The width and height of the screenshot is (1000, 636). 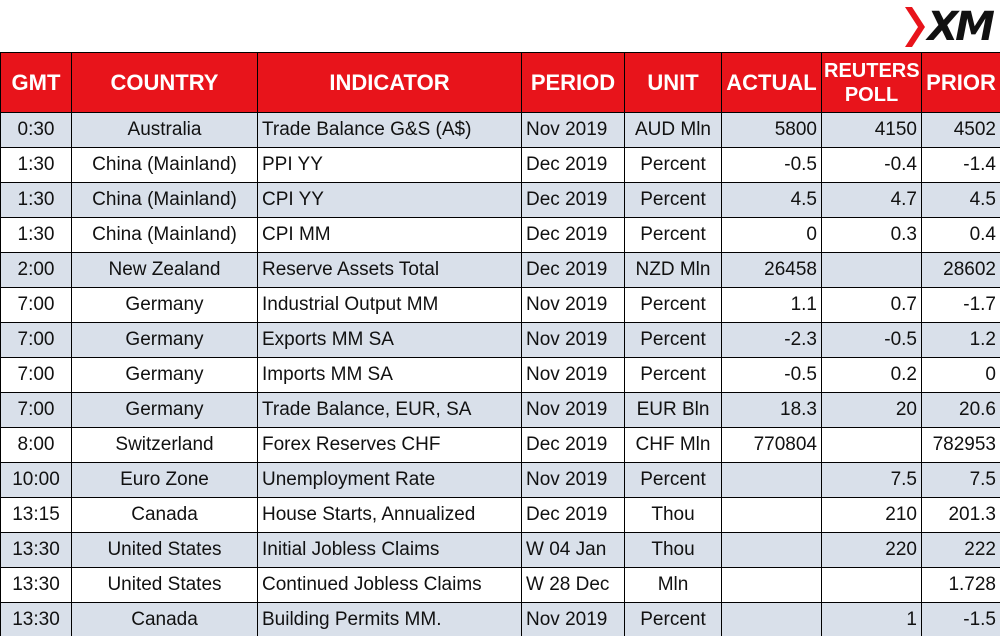 What do you see at coordinates (36, 270) in the screenshot?
I see `cell-gmt: 2:00` at bounding box center [36, 270].